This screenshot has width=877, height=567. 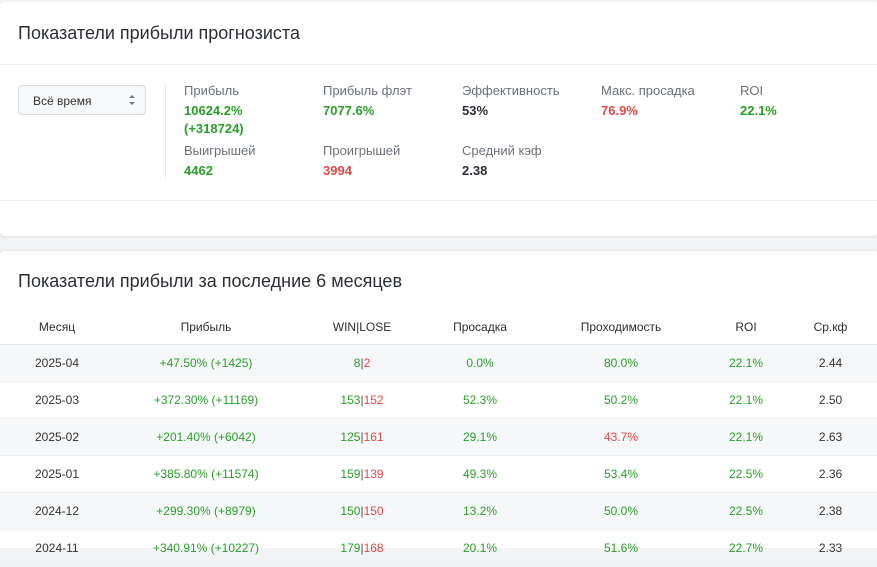 I want to click on stat-efficiency-value: 53%, so click(x=475, y=110).